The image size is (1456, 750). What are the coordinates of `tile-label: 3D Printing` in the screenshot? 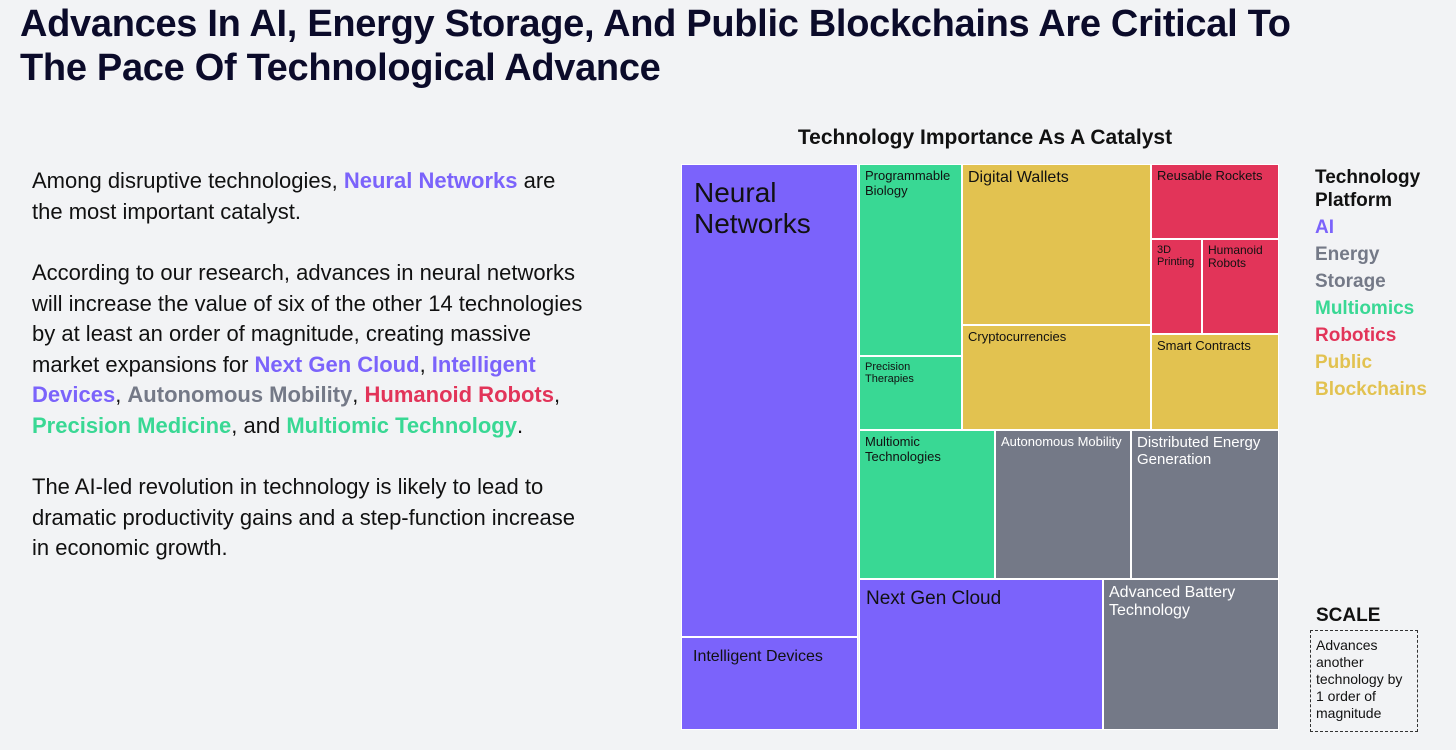 It's located at (1176, 256).